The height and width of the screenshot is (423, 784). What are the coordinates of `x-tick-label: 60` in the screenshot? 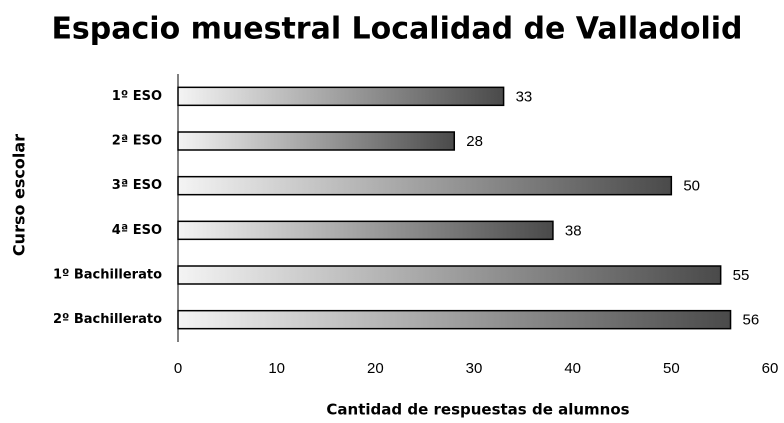 It's located at (770, 368).